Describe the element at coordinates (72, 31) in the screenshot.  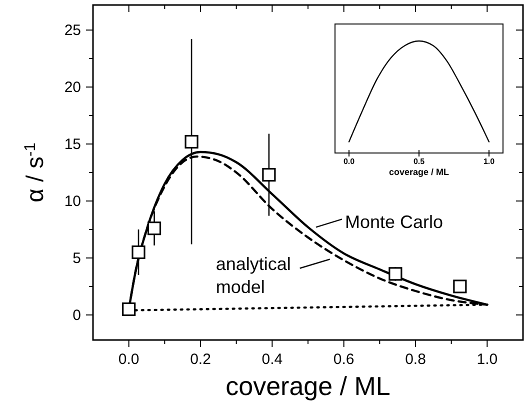
I see `y-tick-label: 25` at that location.